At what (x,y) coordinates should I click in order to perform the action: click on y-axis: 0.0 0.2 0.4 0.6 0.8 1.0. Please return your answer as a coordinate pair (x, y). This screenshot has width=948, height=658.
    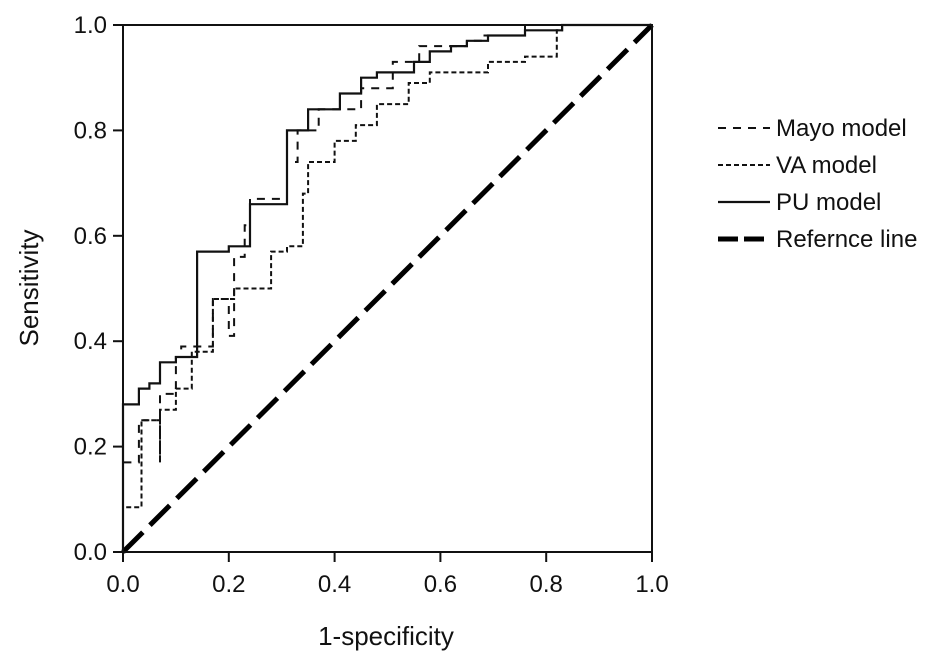
    Looking at the image, I should click on (98, 289).